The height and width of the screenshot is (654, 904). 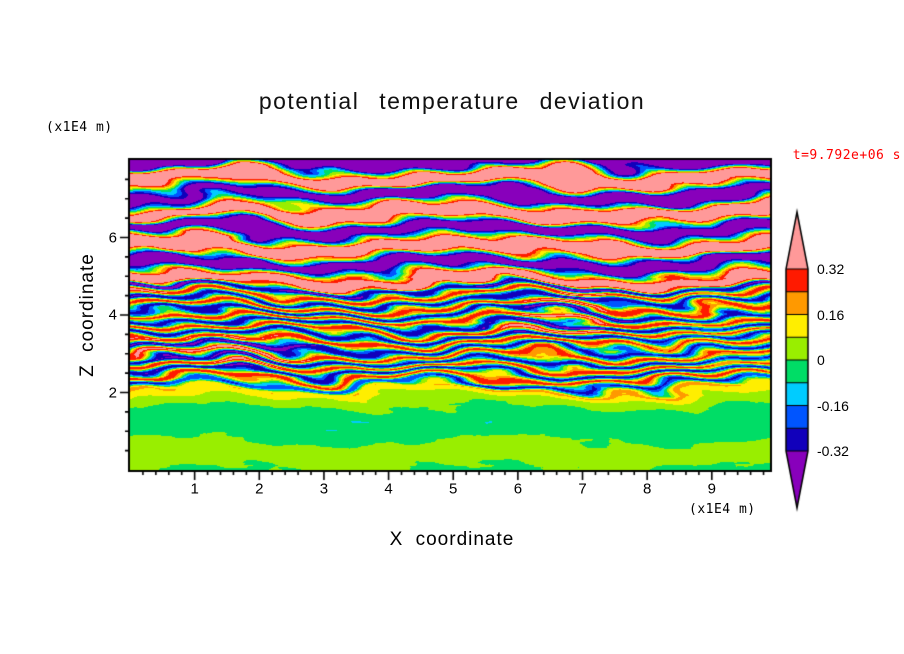 What do you see at coordinates (846, 155) in the screenshot?
I see `time-annotation: t=9.792e+06 s` at bounding box center [846, 155].